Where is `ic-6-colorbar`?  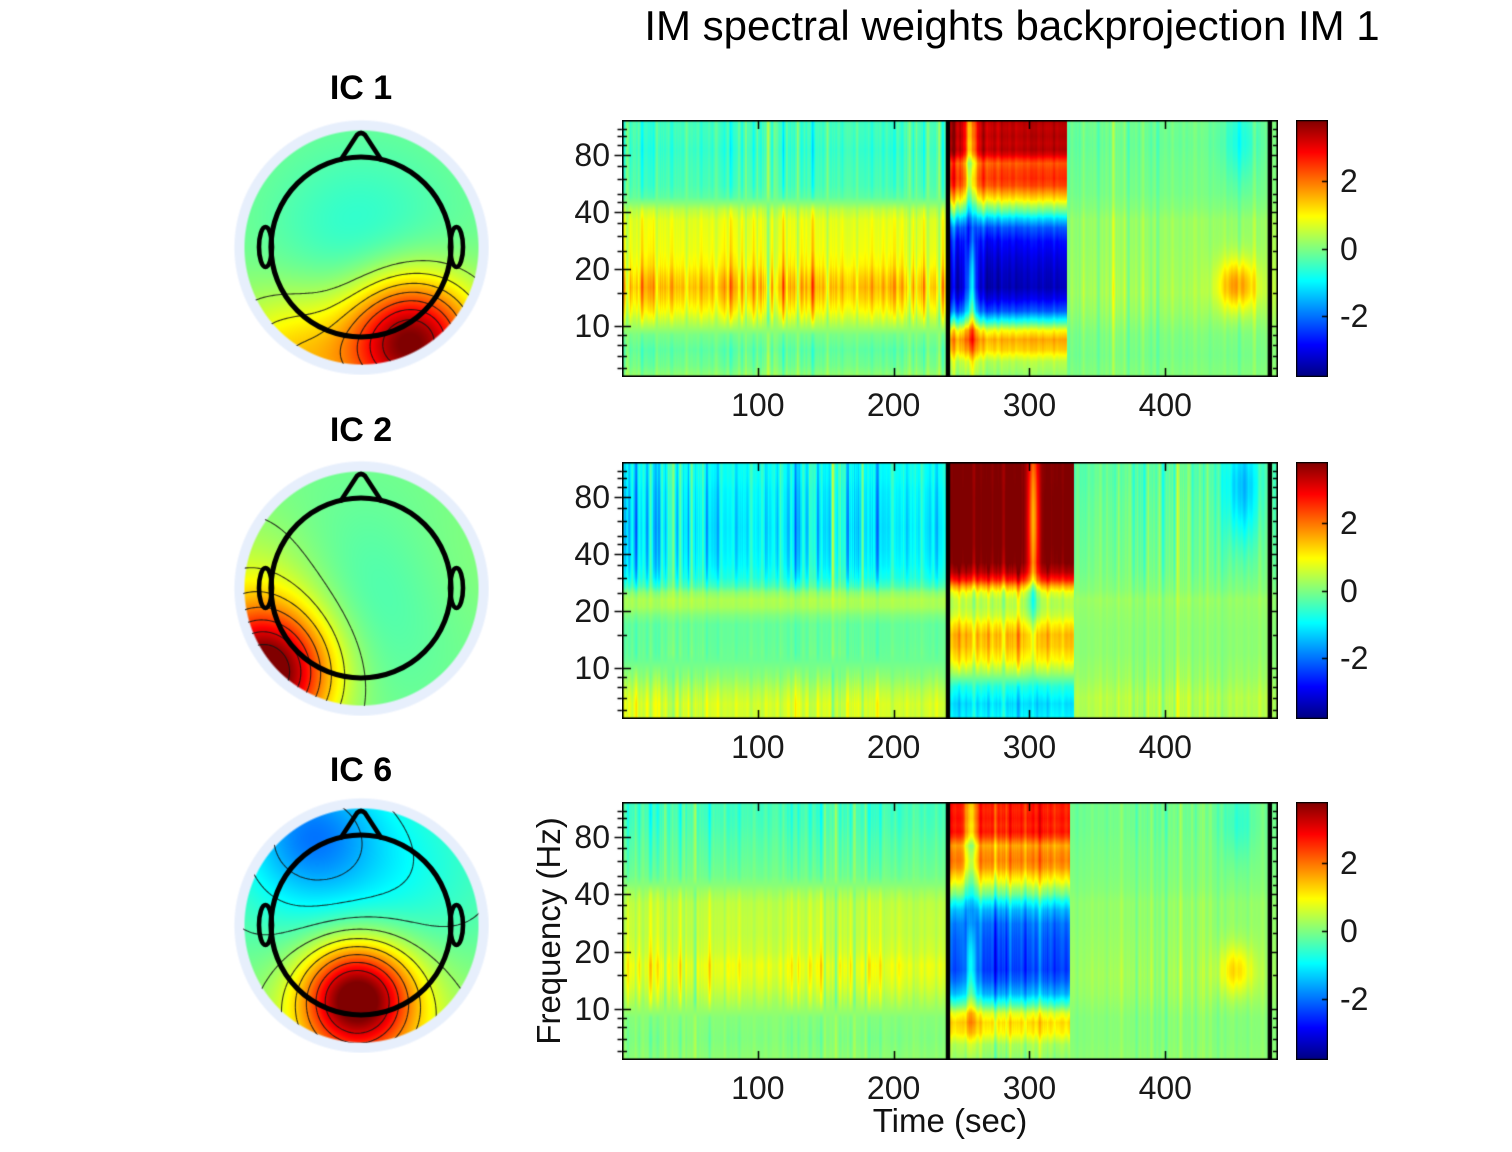
ic-6-colorbar is located at coordinates (1312, 931).